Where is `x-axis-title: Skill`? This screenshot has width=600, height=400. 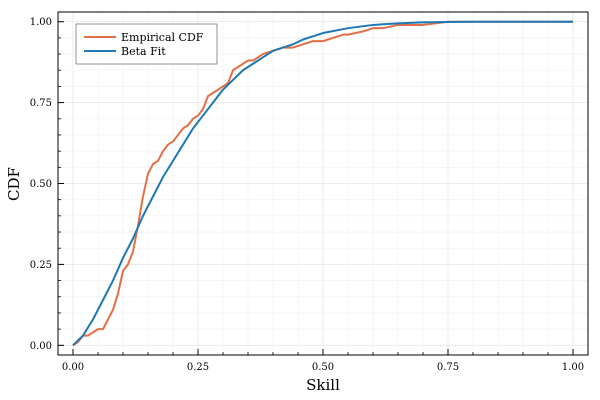
x-axis-title: Skill is located at coordinates (323, 385).